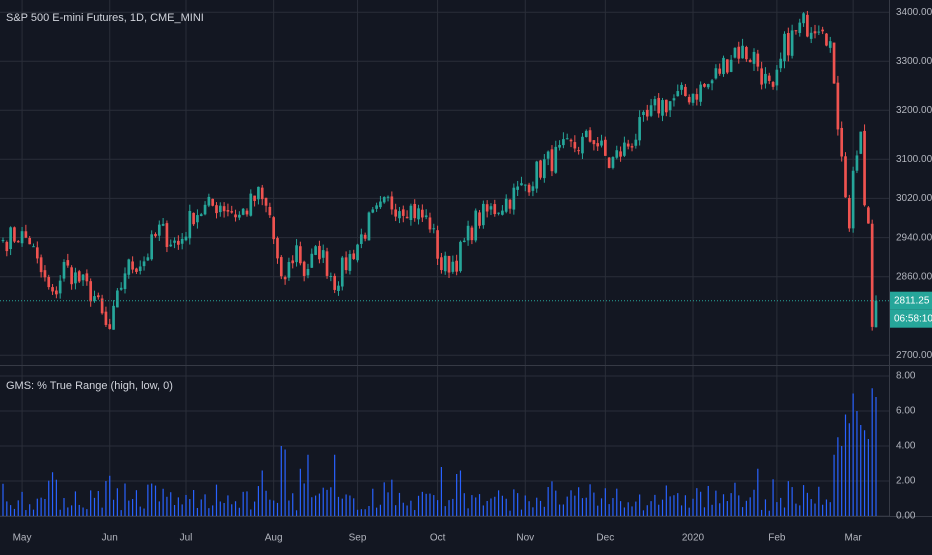 The image size is (932, 555). Describe the element at coordinates (438, 538) in the screenshot. I see `time-tick-label: Oct` at that location.